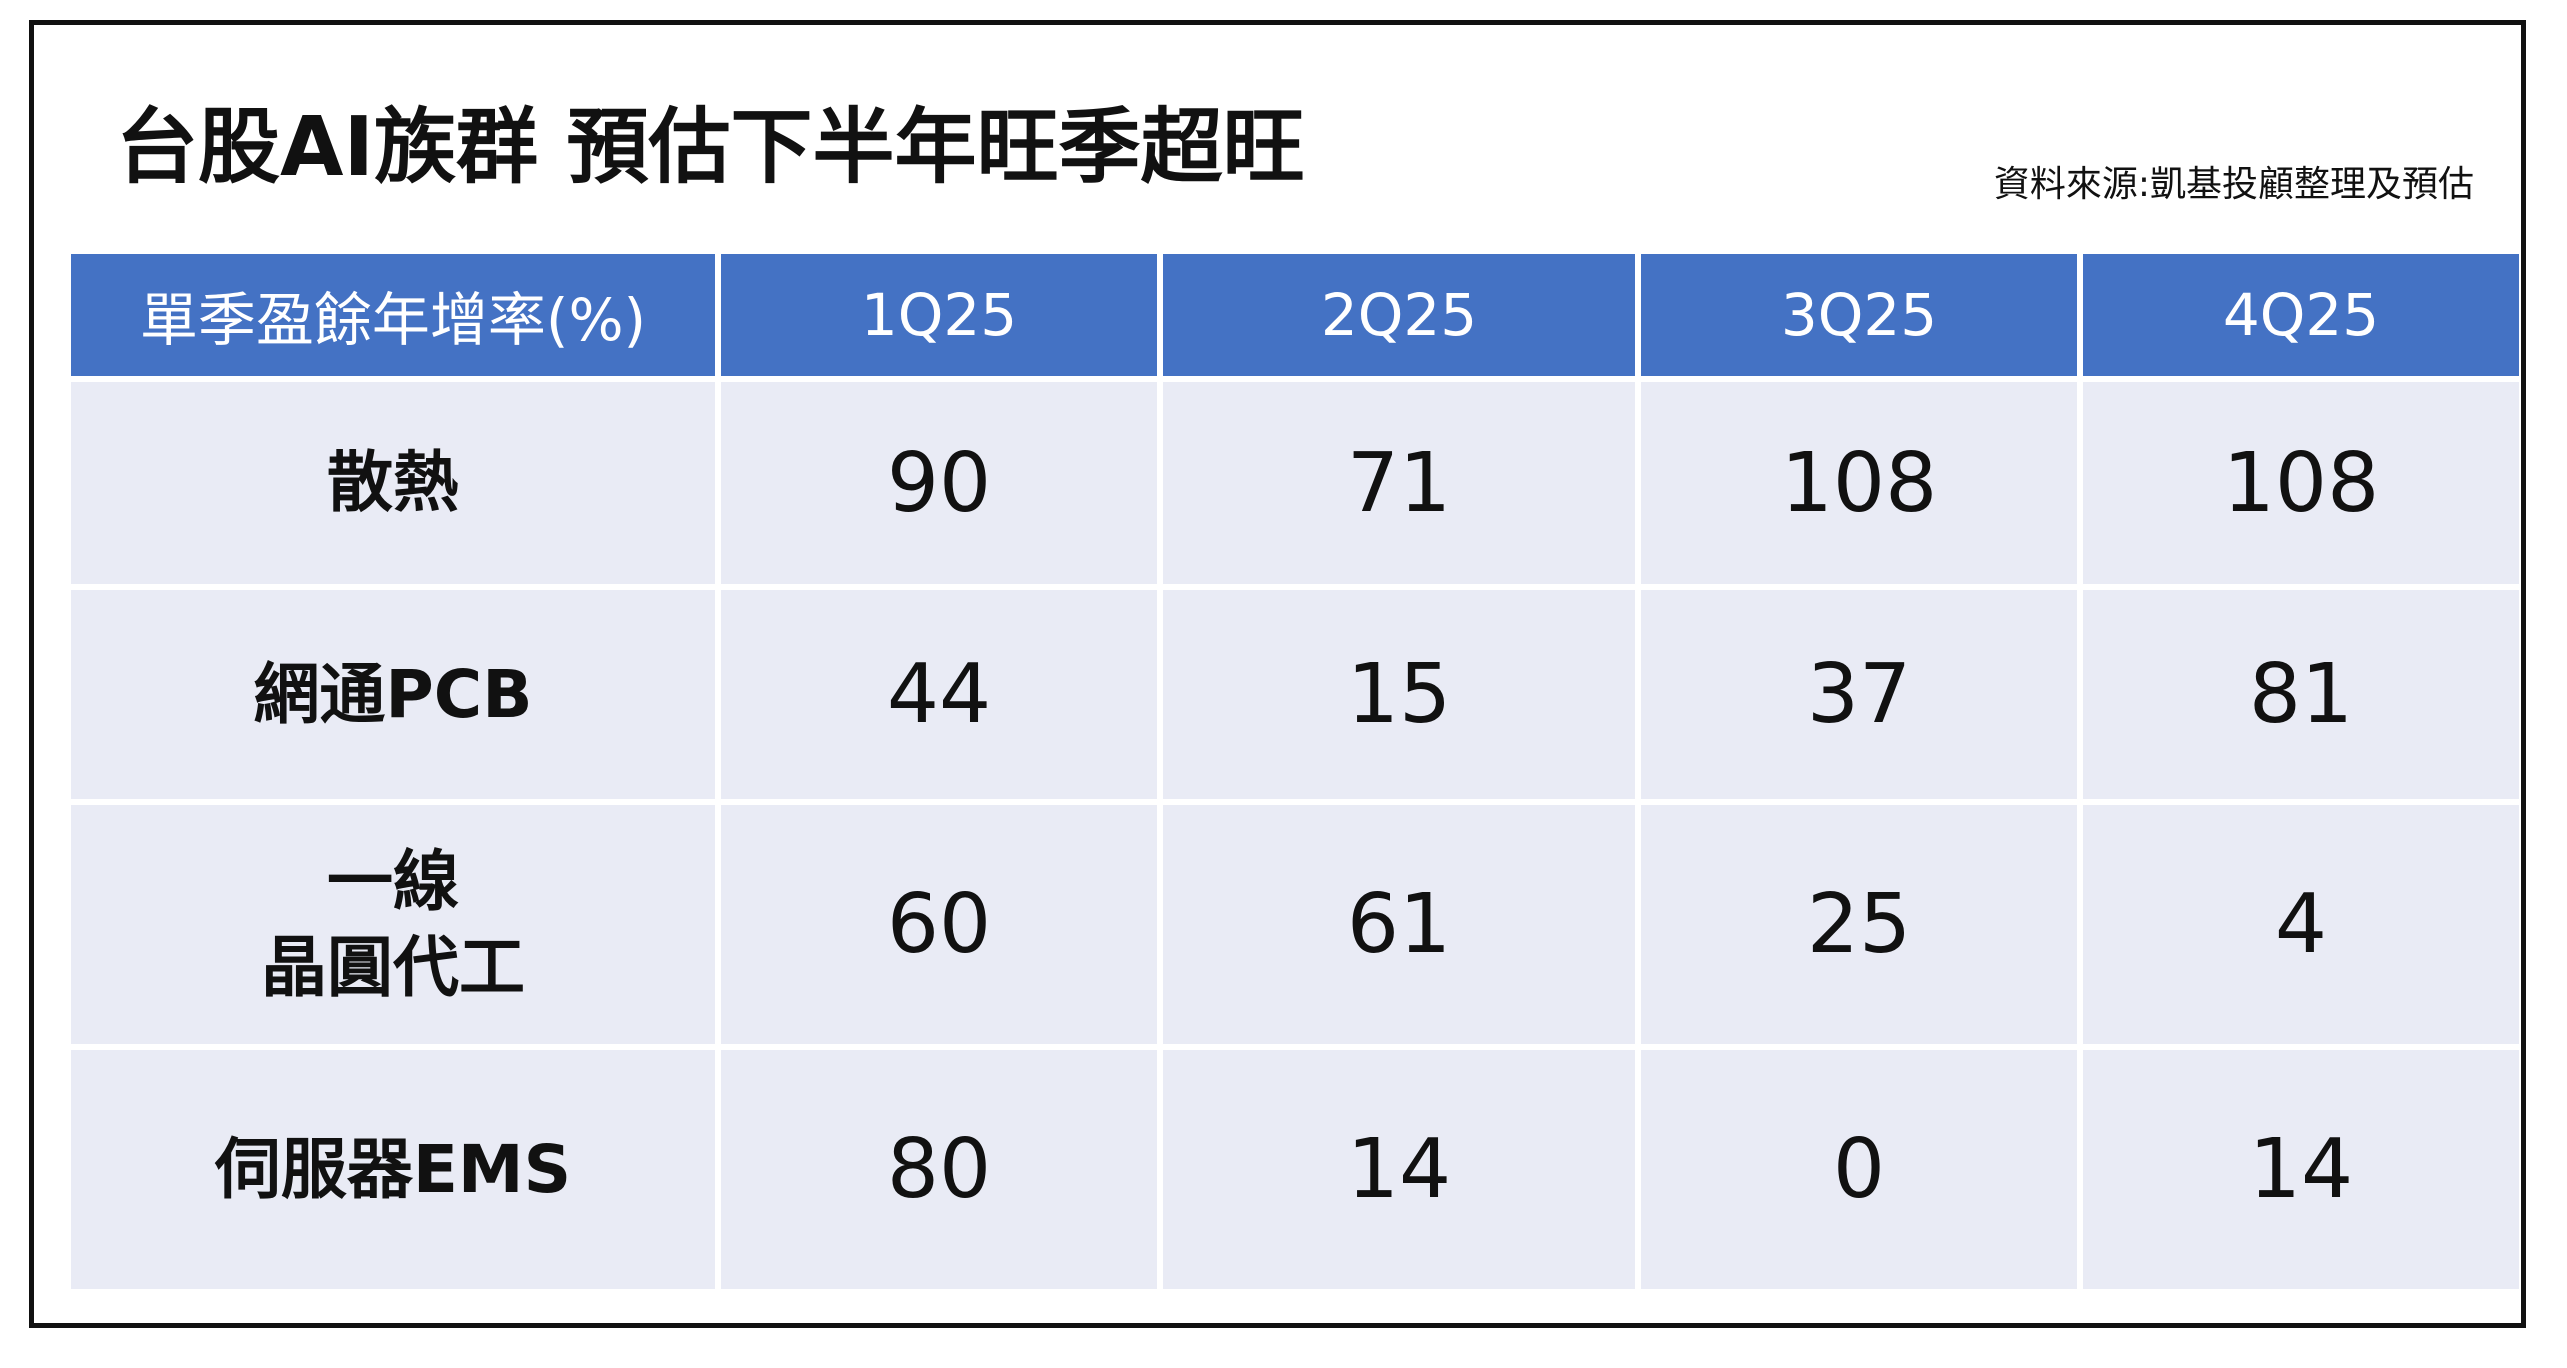  I want to click on cell-value: 80, so click(939, 1169).